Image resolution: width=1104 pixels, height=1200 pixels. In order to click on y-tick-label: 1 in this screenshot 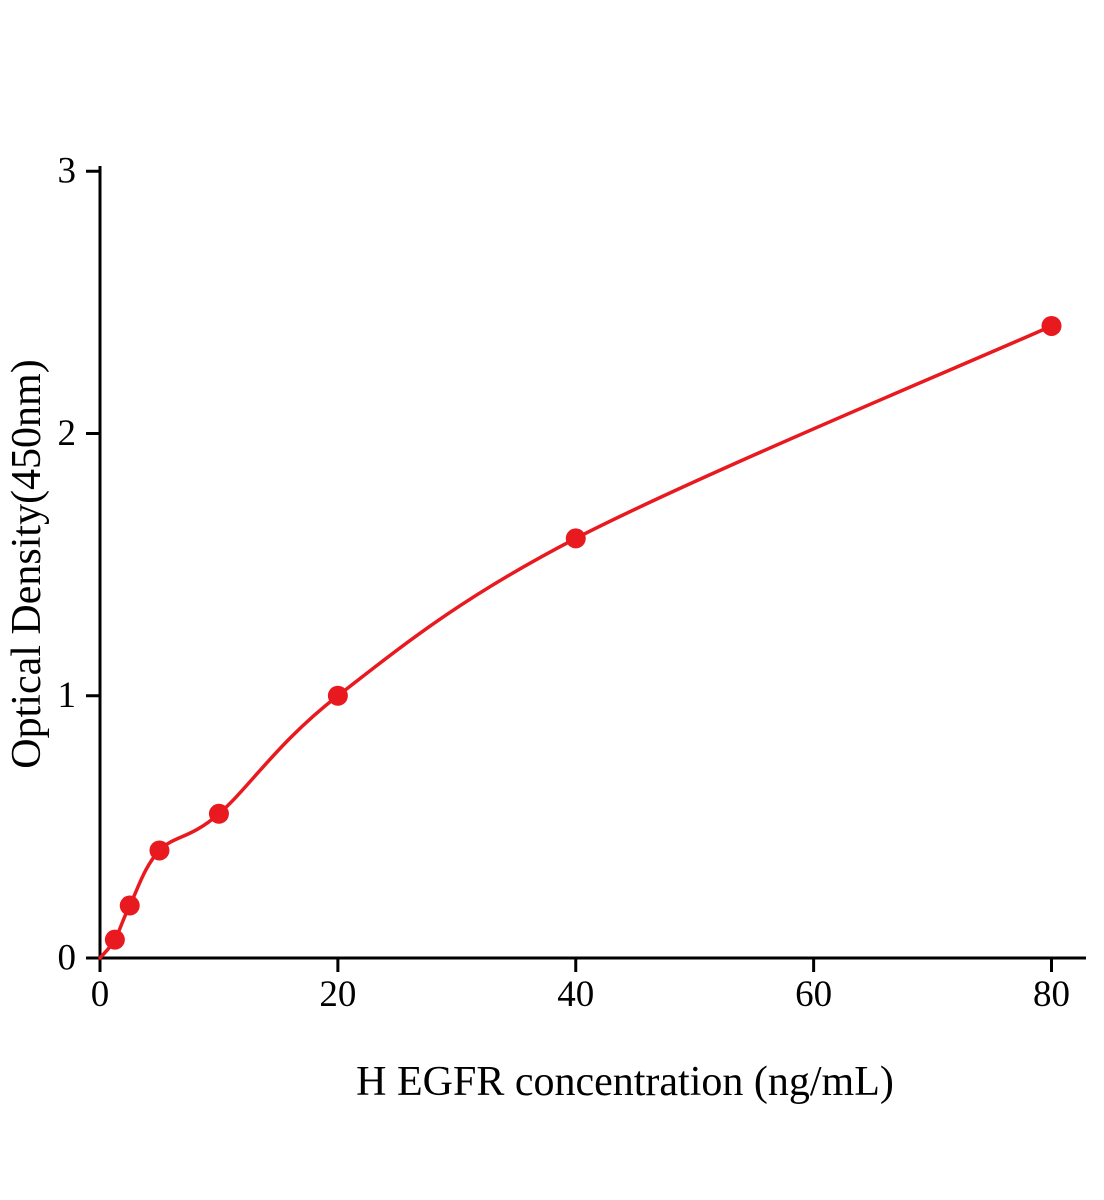, I will do `click(67, 695)`.